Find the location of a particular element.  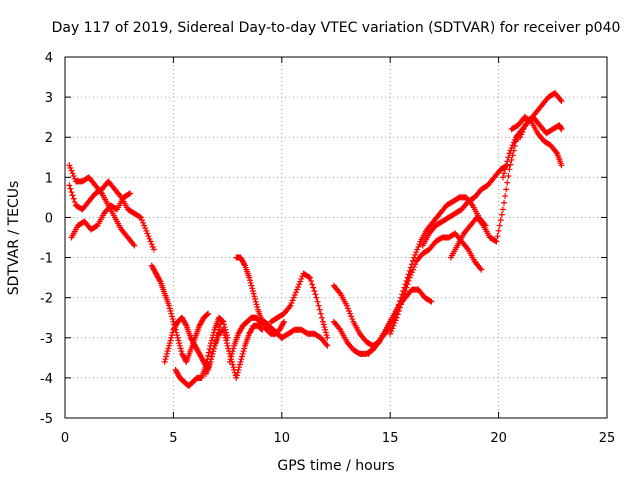

y-tick-label: -3 is located at coordinates (46, 339).